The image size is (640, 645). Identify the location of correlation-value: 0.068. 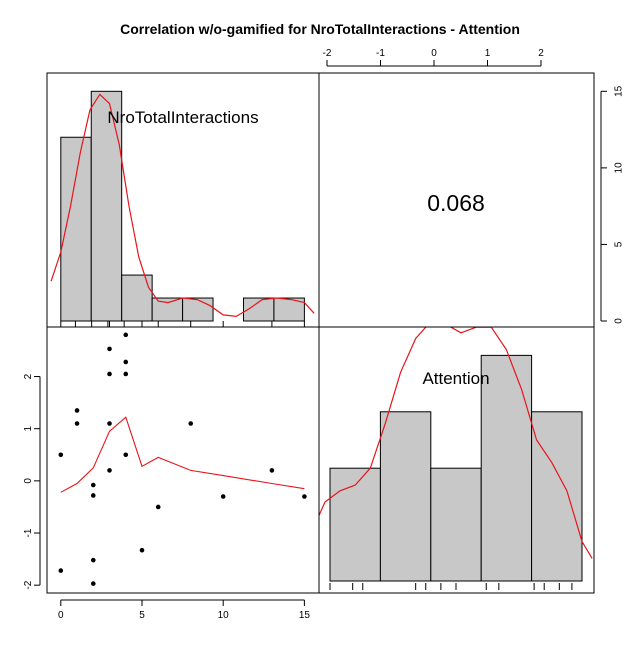
(456, 203).